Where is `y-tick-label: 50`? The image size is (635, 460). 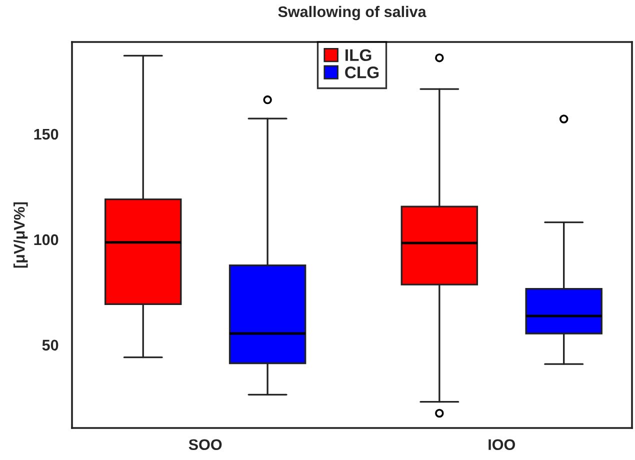 y-tick-label: 50 is located at coordinates (50, 345).